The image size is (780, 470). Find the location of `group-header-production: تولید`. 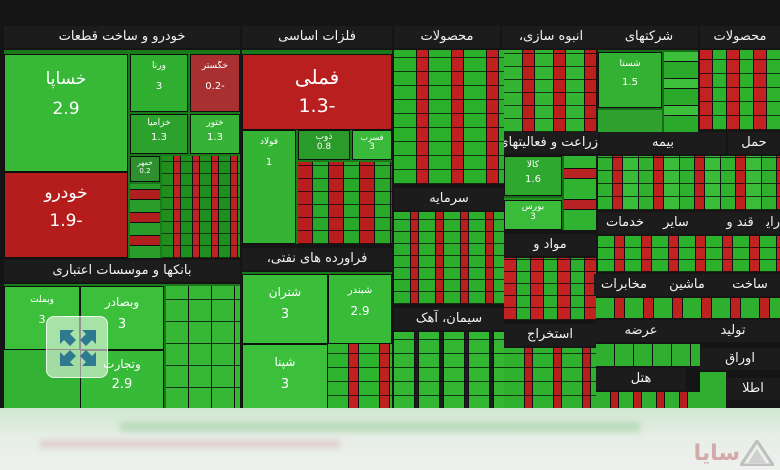

group-header-production: تولید is located at coordinates (733, 331).